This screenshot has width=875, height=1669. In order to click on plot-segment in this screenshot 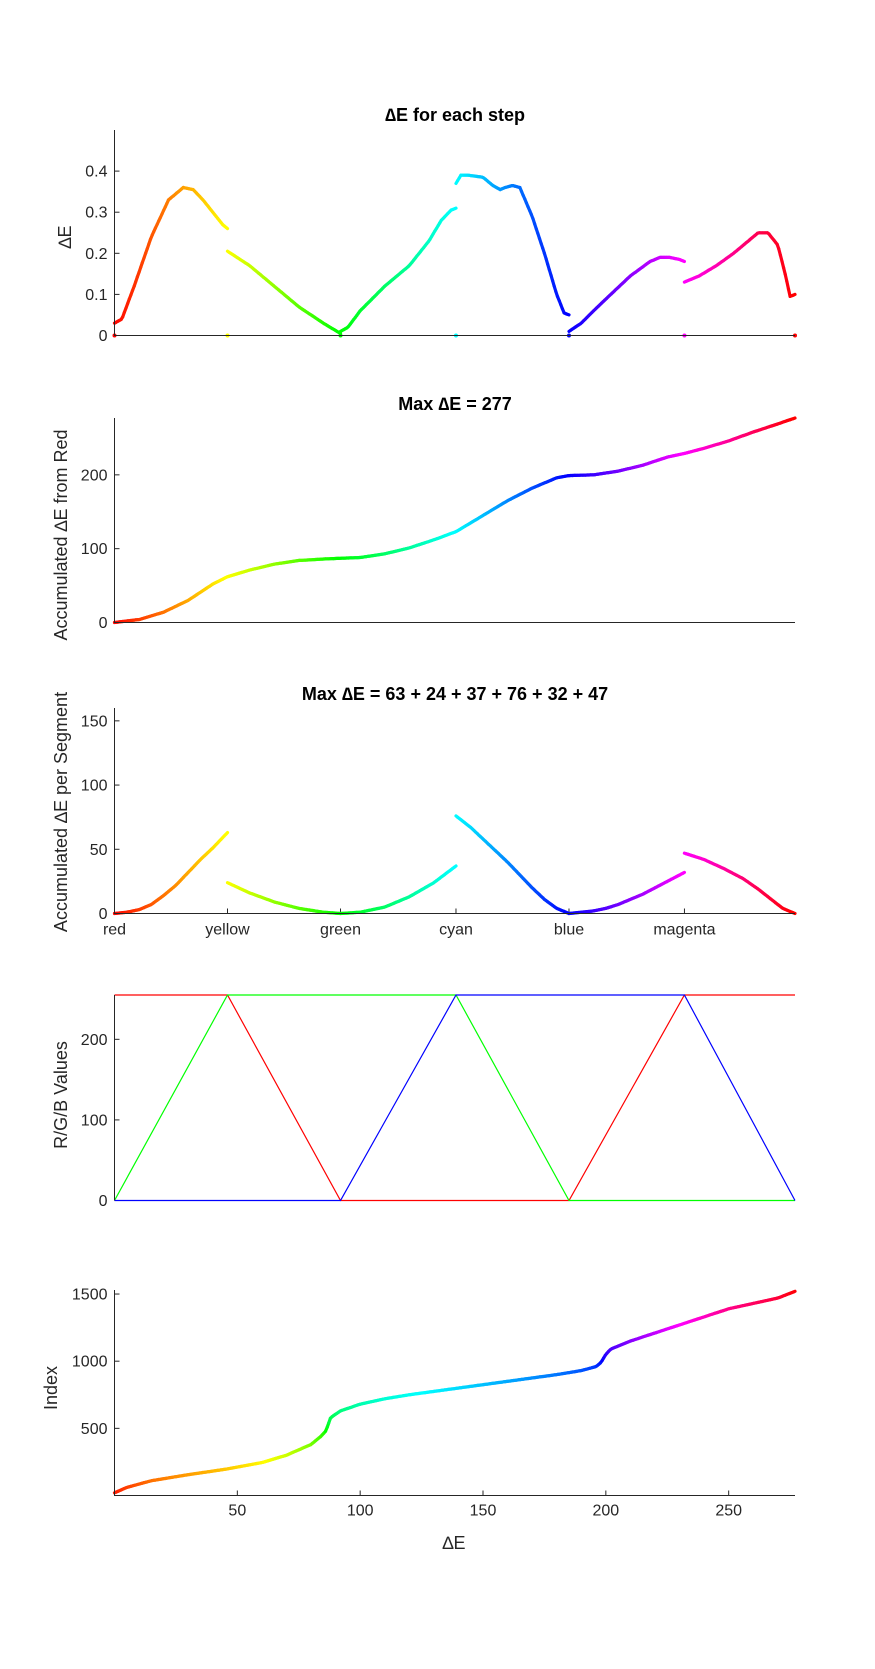, I will do `click(454, 865)`.